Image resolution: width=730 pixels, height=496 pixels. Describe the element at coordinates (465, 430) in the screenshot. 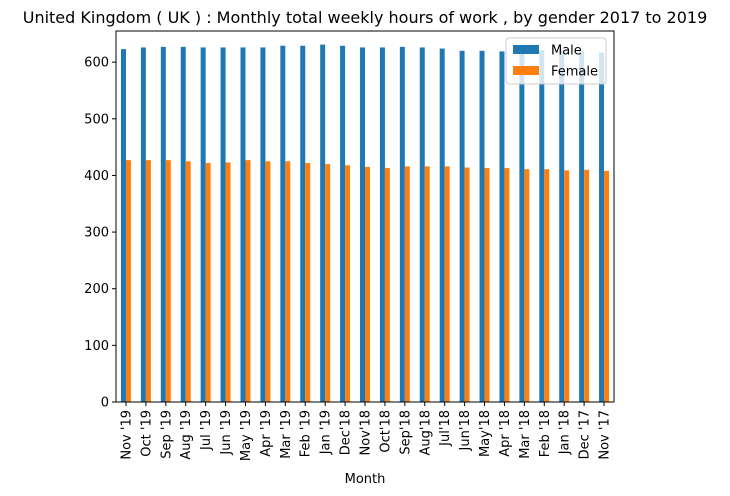

I see `x-tick-label: Jun'18` at that location.